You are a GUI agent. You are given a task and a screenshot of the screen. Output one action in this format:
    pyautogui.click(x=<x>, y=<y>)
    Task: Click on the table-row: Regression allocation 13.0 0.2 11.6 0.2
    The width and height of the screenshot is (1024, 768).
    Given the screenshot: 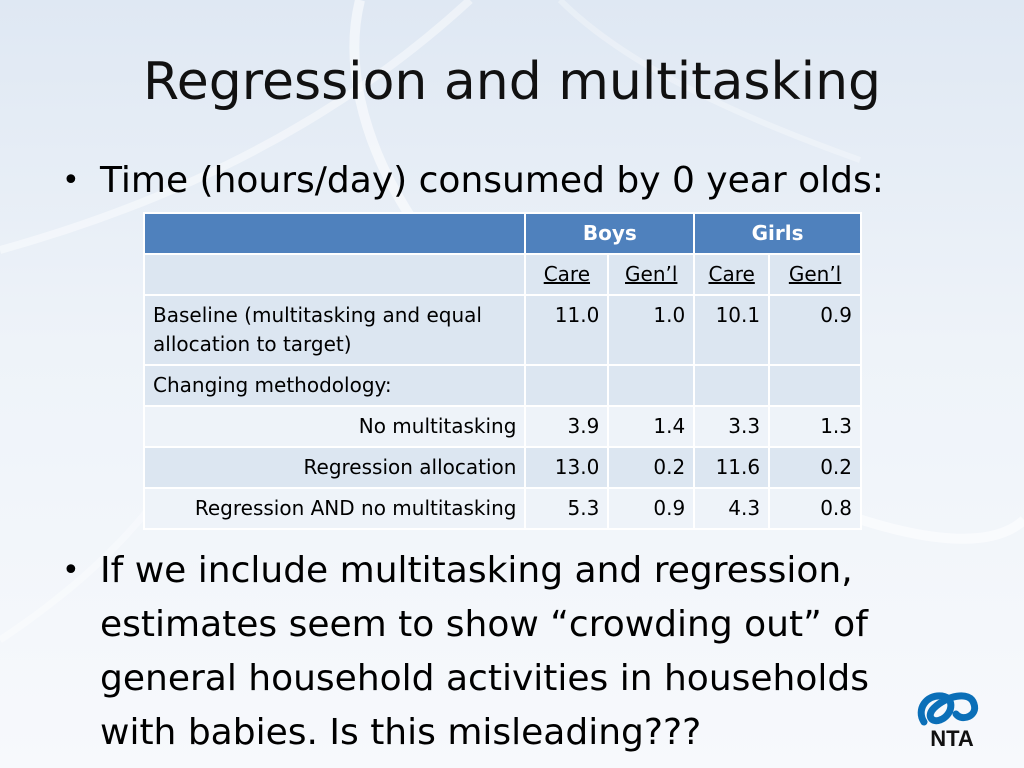 What is the action you would take?
    pyautogui.click(x=502, y=467)
    